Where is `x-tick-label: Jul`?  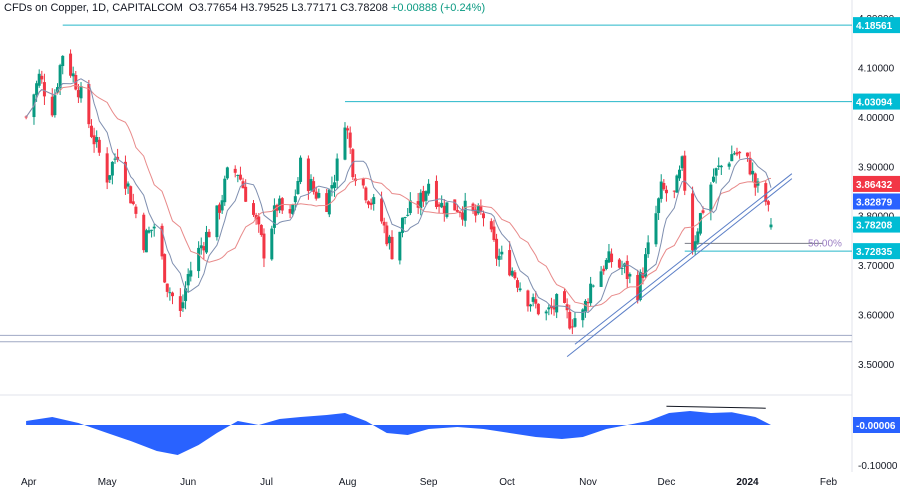 x-tick-label: Jul is located at coordinates (266, 482).